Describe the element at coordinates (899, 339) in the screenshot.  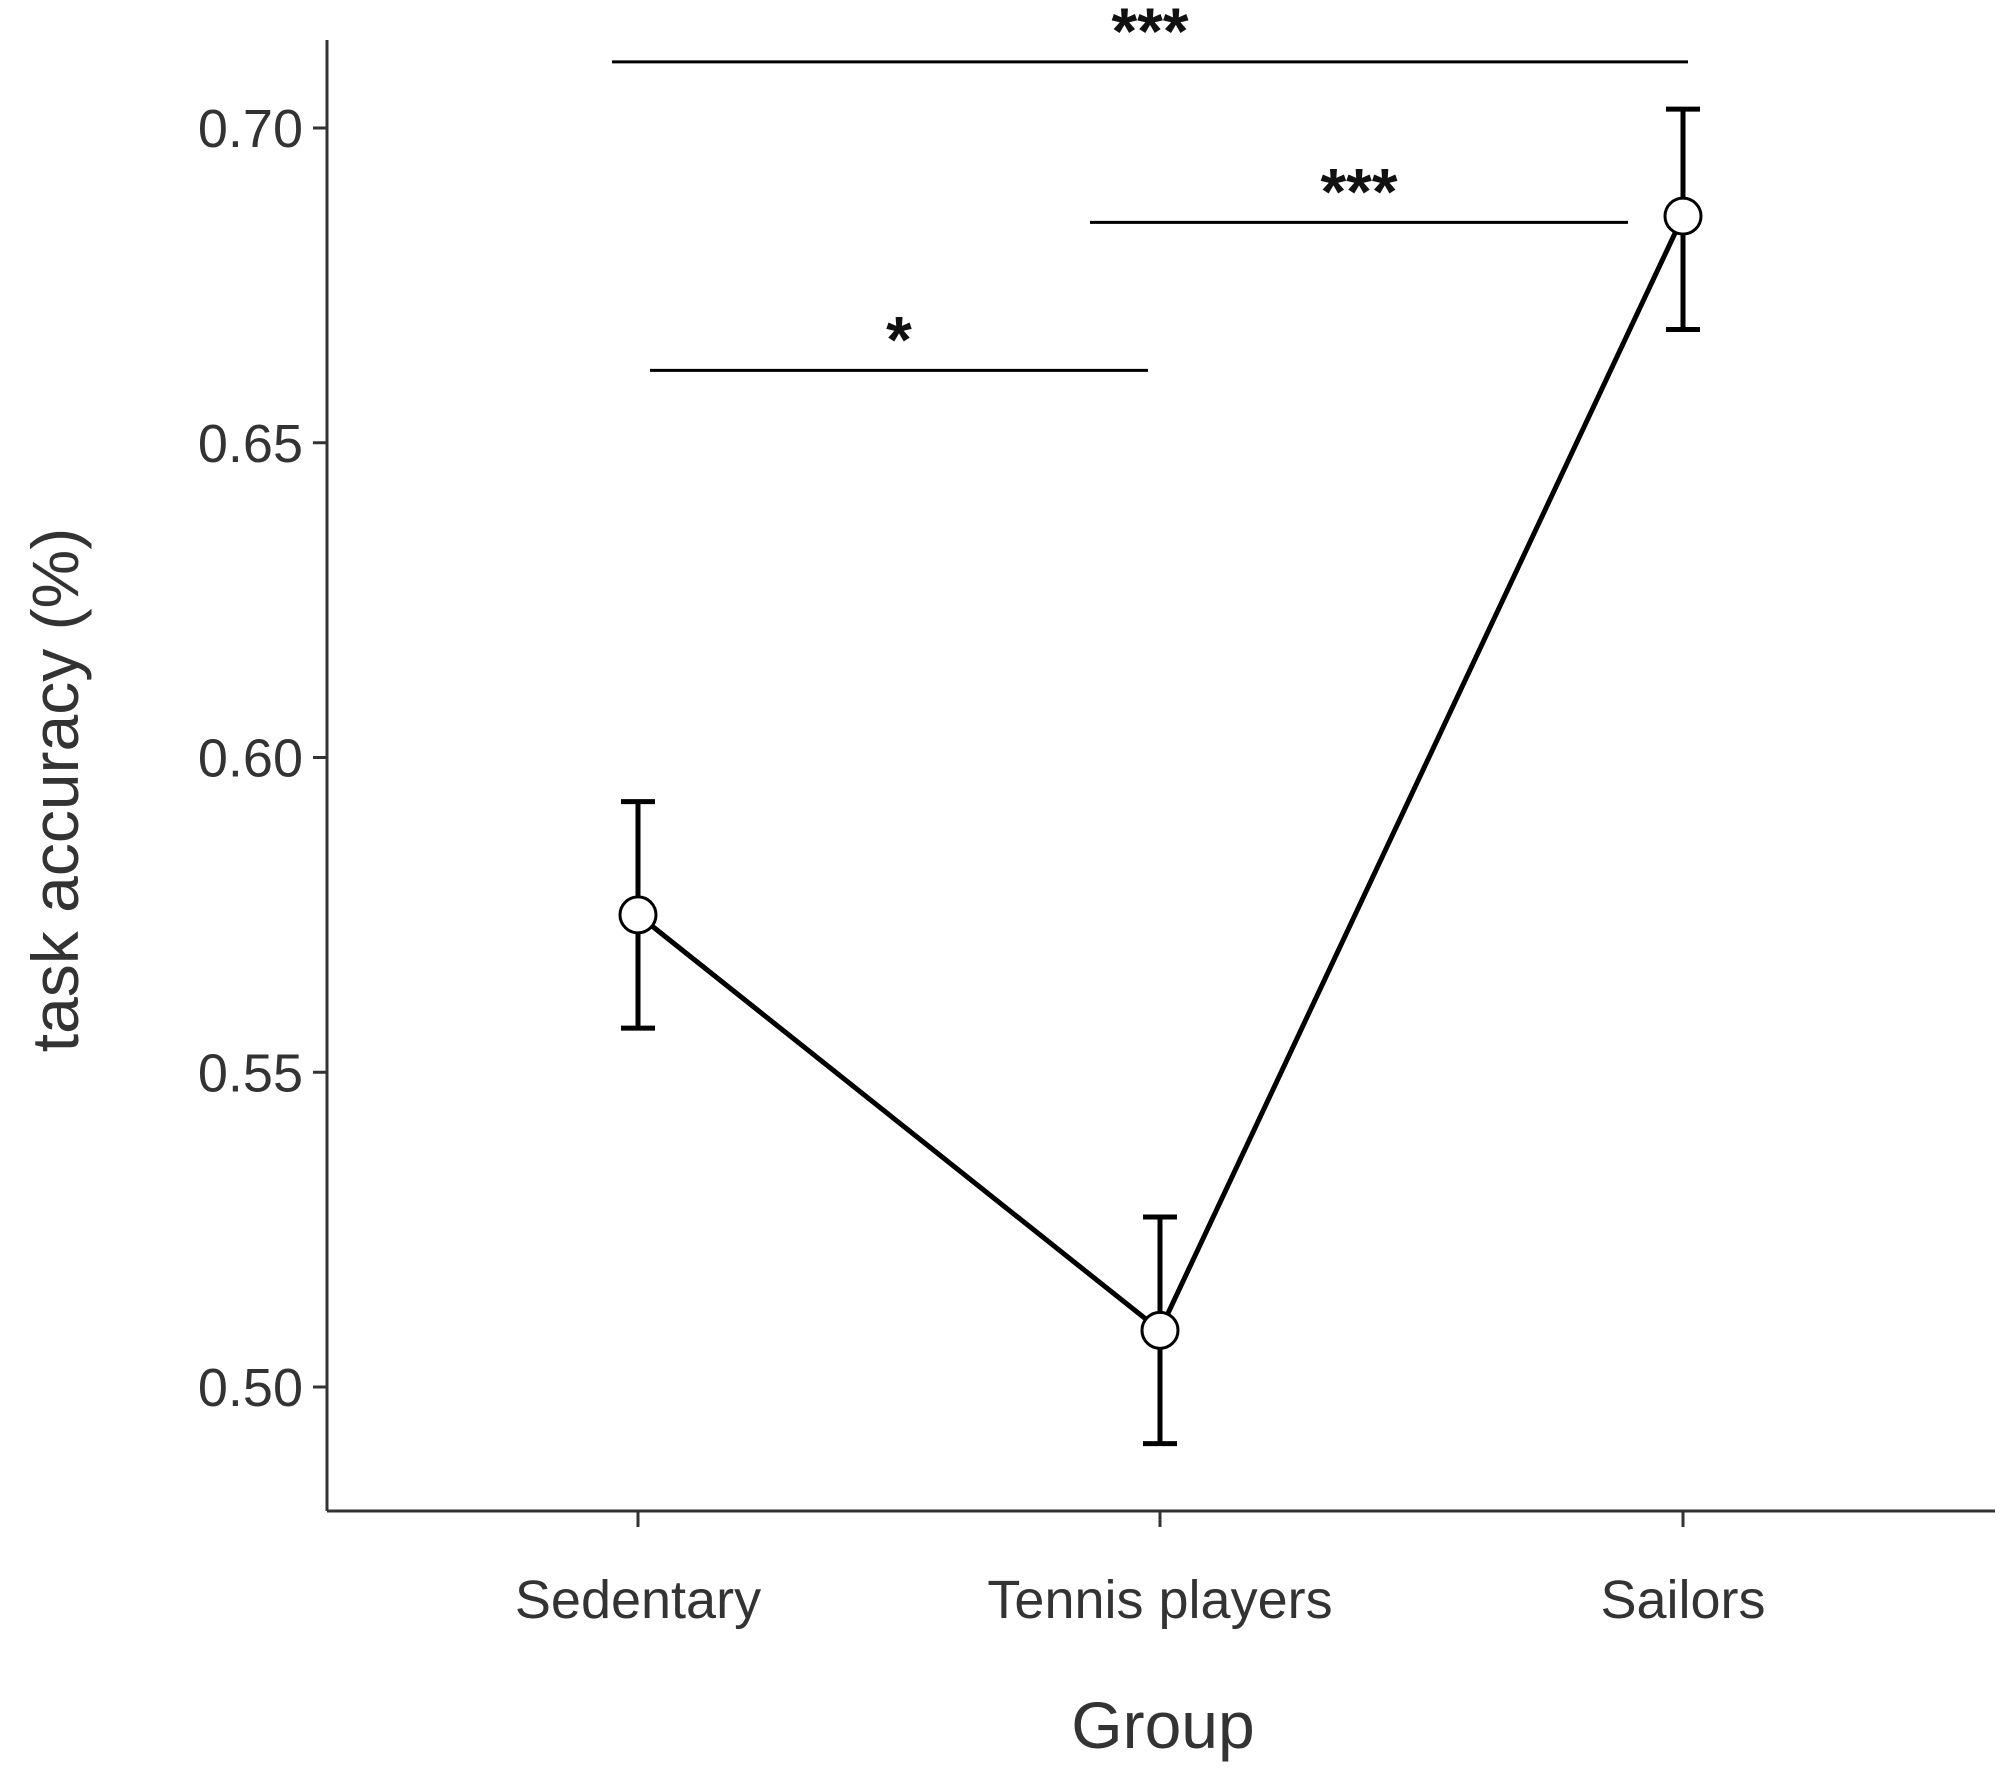
I see `significance-label: *` at that location.